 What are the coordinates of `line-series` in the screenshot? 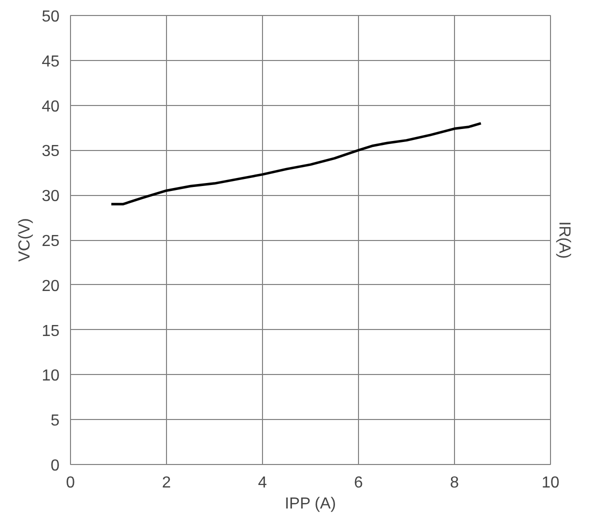 It's located at (296, 164).